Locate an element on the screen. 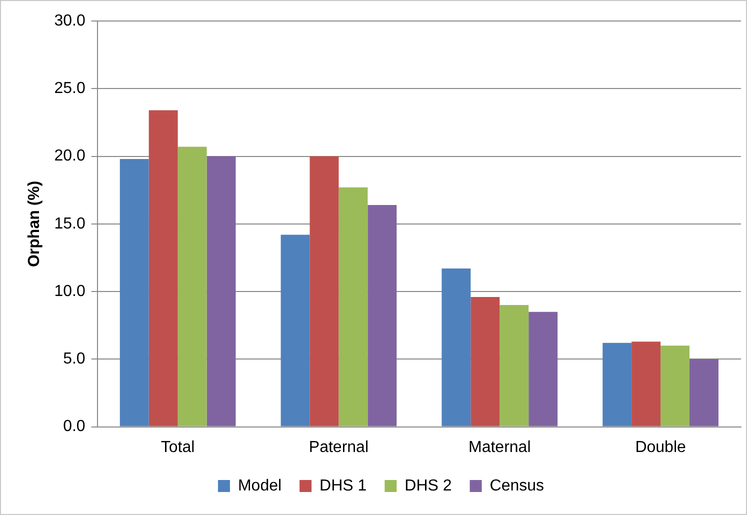  x-tick-label: Maternal is located at coordinates (499, 447).